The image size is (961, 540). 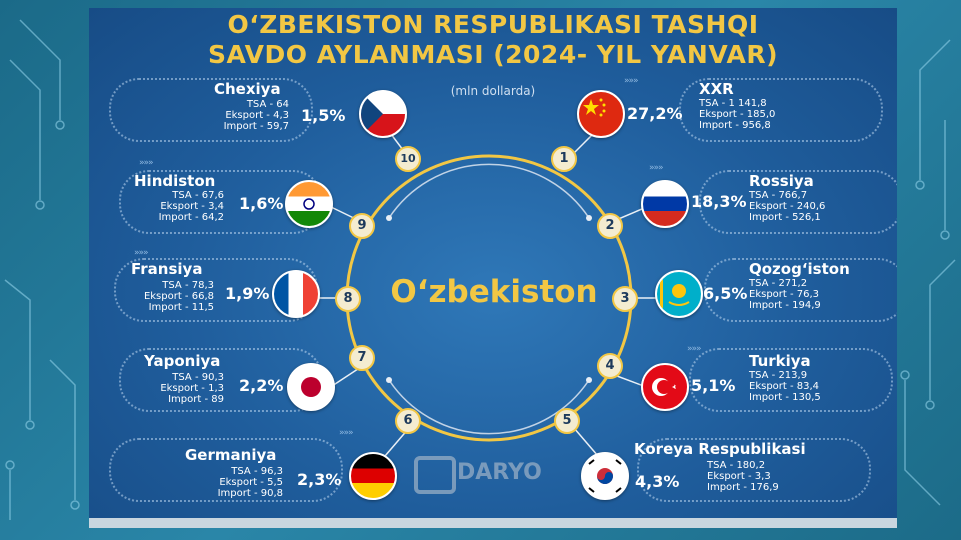 I want to click on title-line-2: SAVDO AYLANMASI (2024- YIL YANVAR), so click(x=493, y=54).